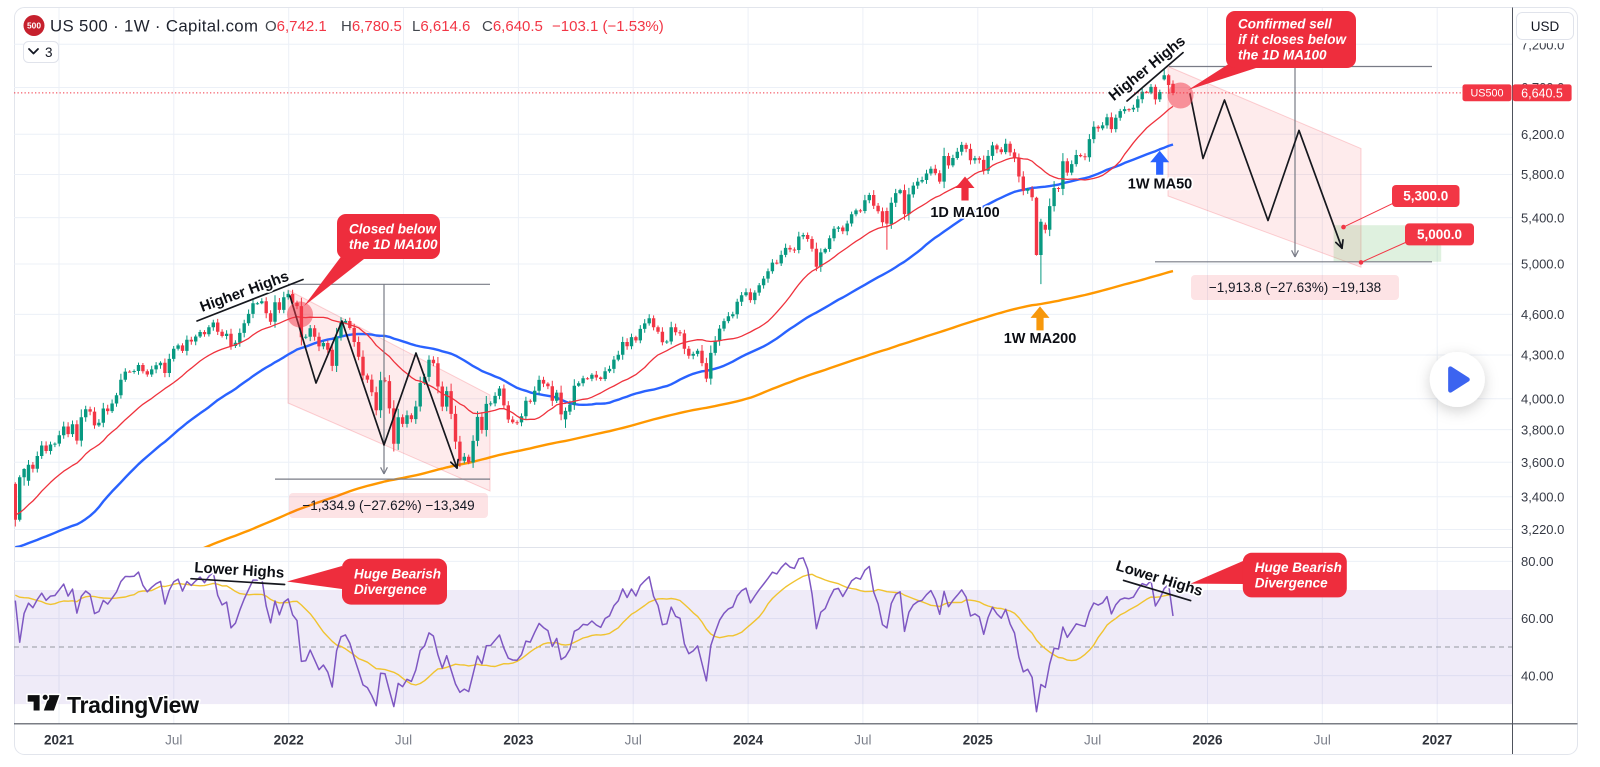 This screenshot has height=767, width=1600. Describe the element at coordinates (34, 26) in the screenshot. I see `svg-text: 500` at that location.